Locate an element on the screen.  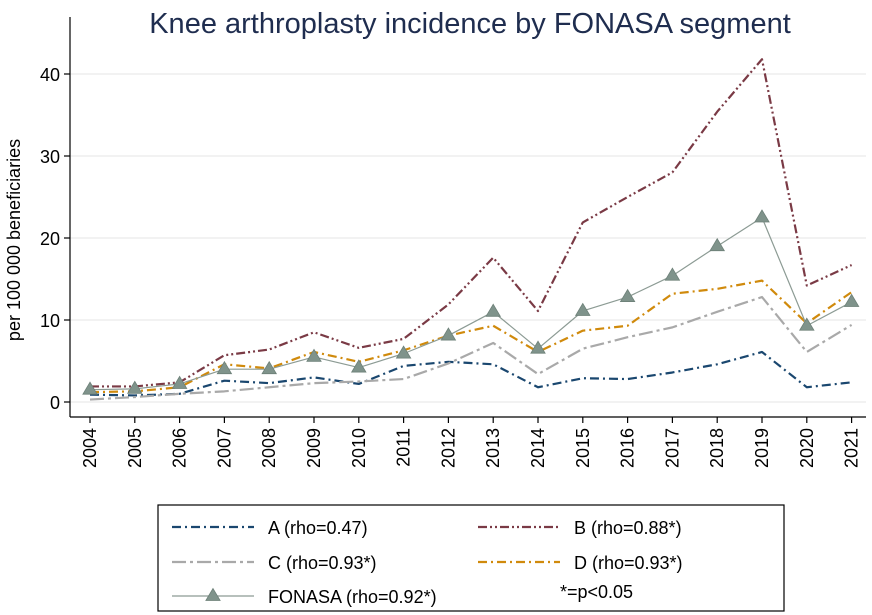
x-tick-label: 2006 is located at coordinates (180, 448).